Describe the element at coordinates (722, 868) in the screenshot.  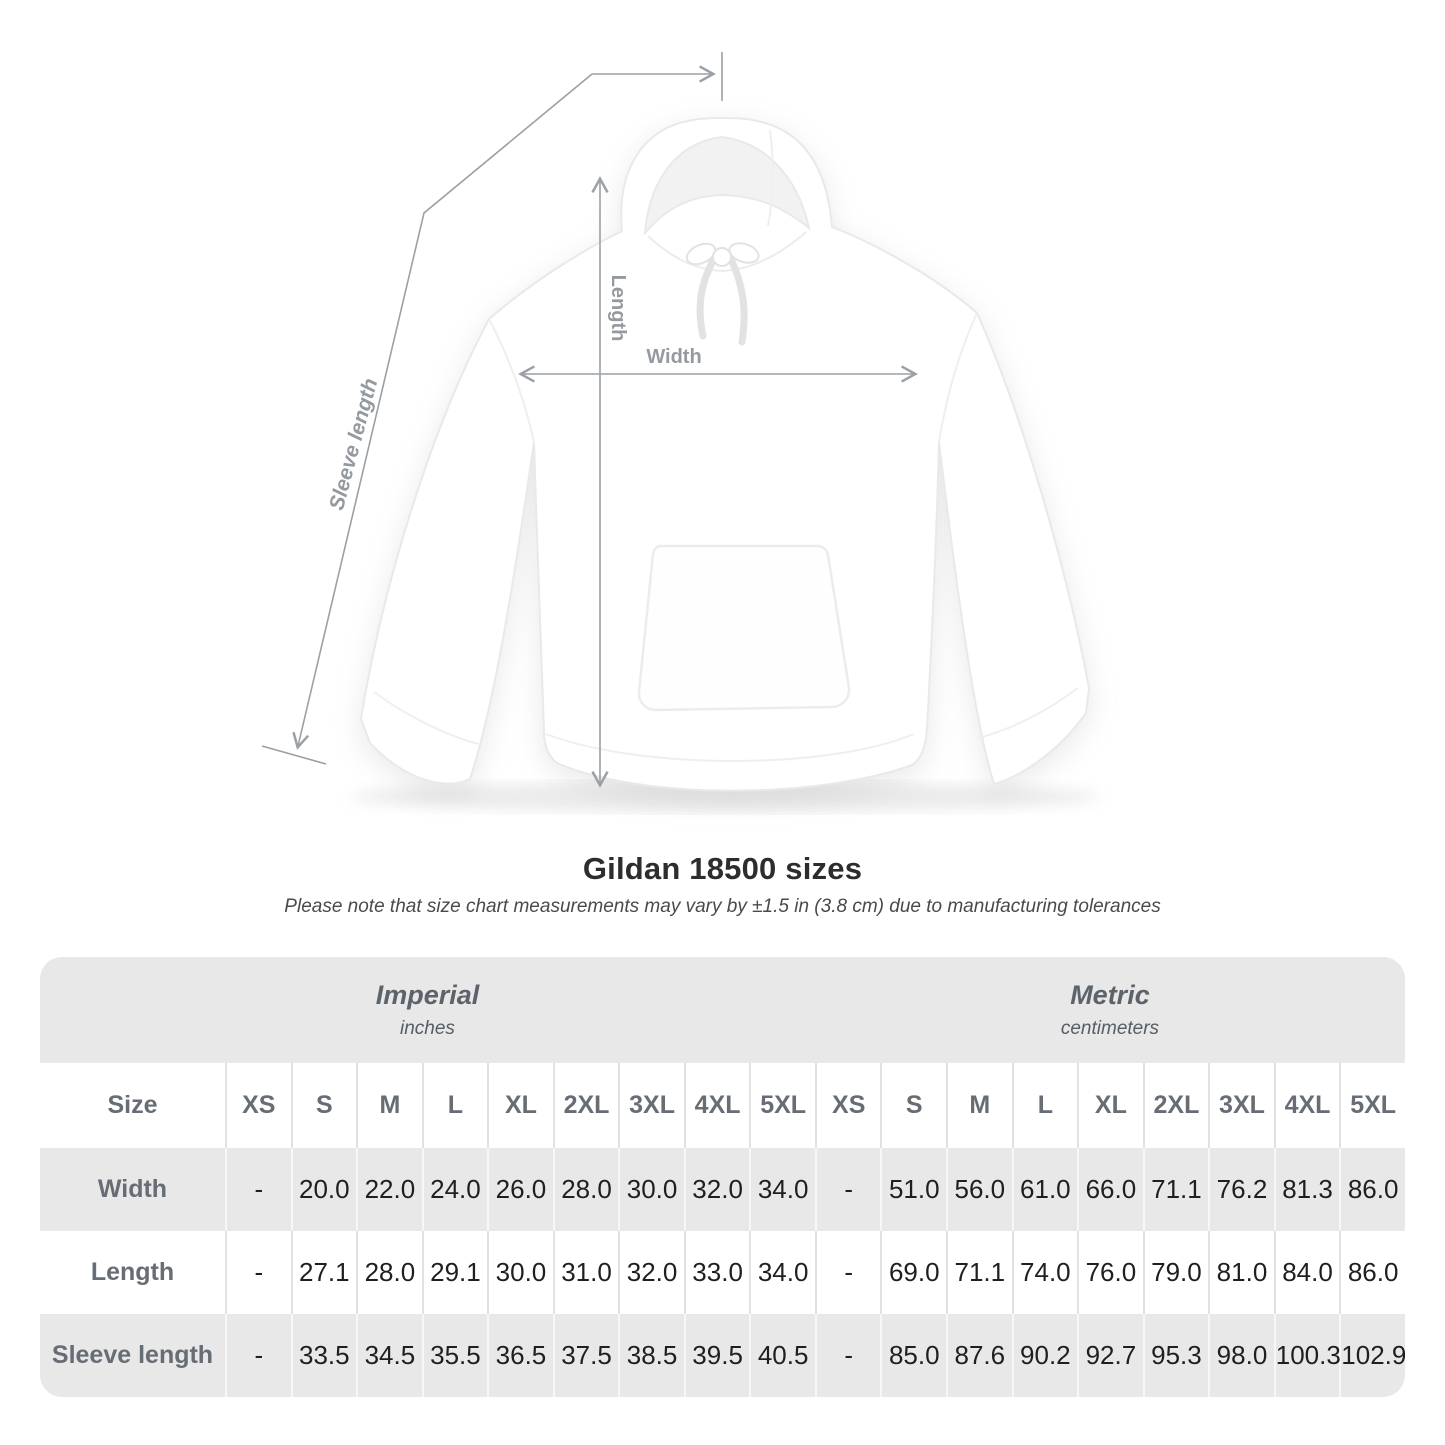
I see `page-title: Gildan 18500 sizes` at that location.